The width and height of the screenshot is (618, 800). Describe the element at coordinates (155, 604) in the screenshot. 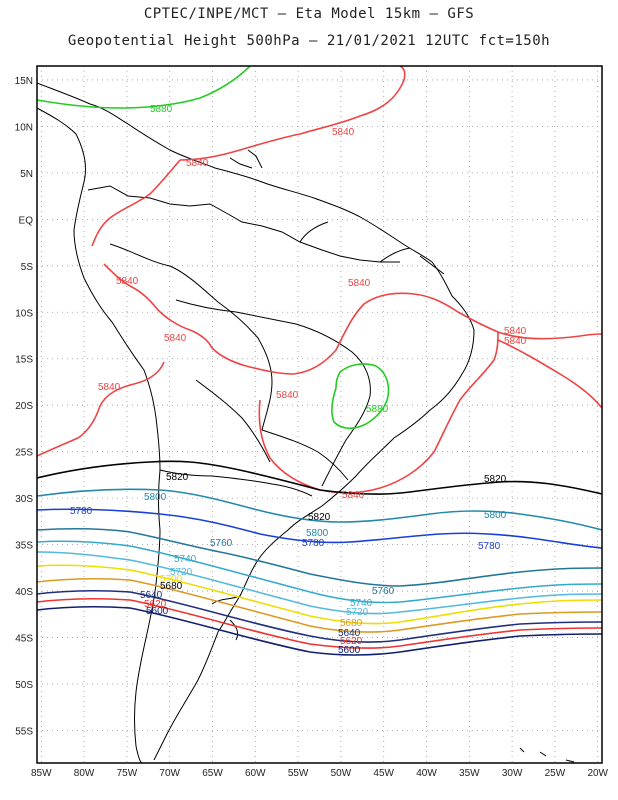

I see `label-5620-a: 5620` at that location.